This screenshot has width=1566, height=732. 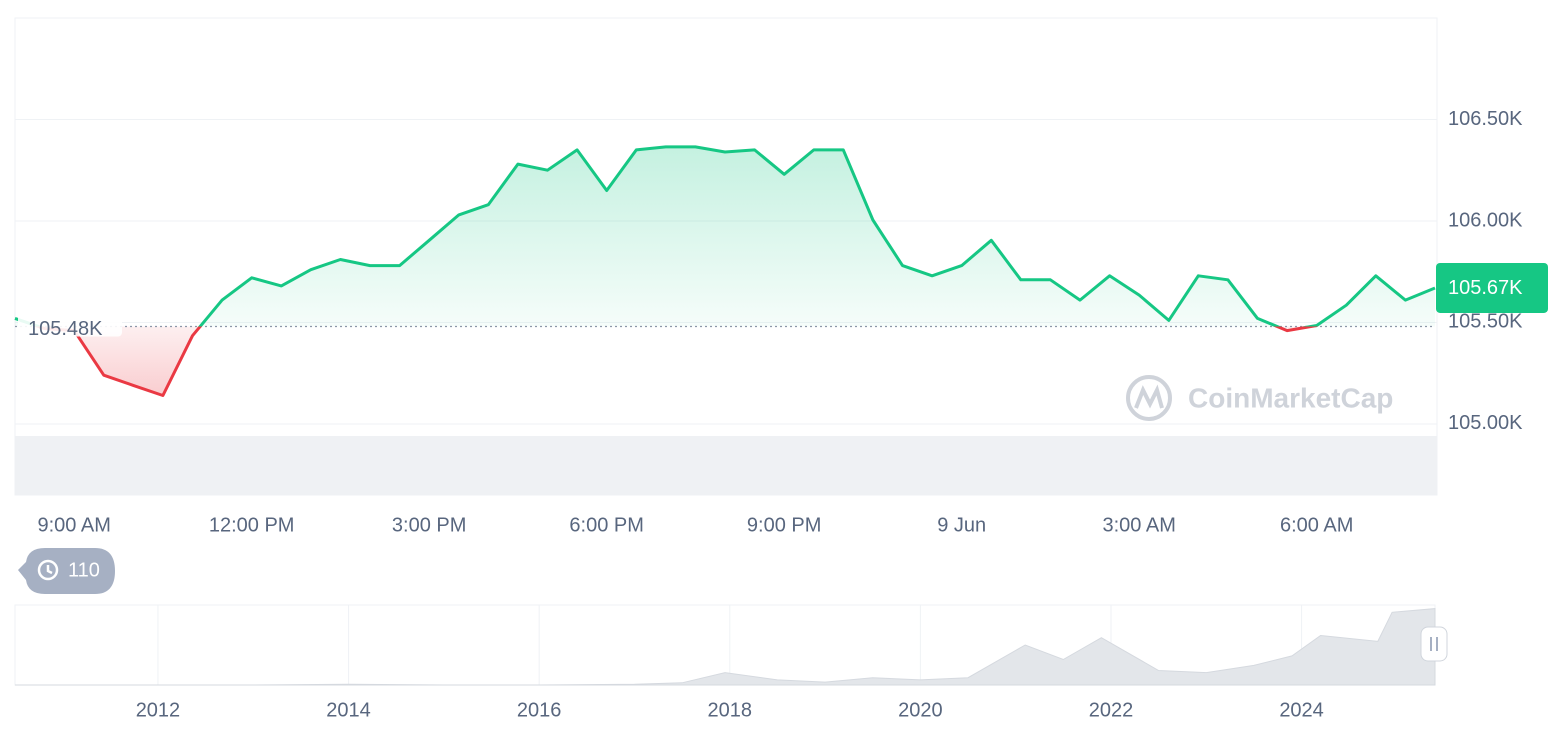 What do you see at coordinates (348, 710) in the screenshot?
I see `x-tick-label: 2014` at bounding box center [348, 710].